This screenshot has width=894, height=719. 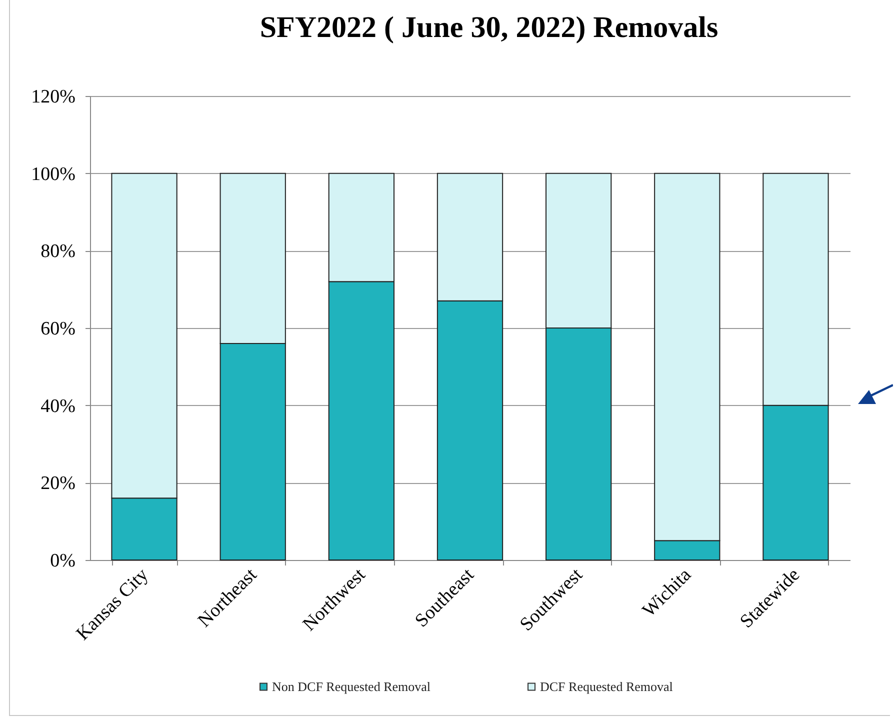 I want to click on y-tick-label: 20%, so click(x=58, y=483).